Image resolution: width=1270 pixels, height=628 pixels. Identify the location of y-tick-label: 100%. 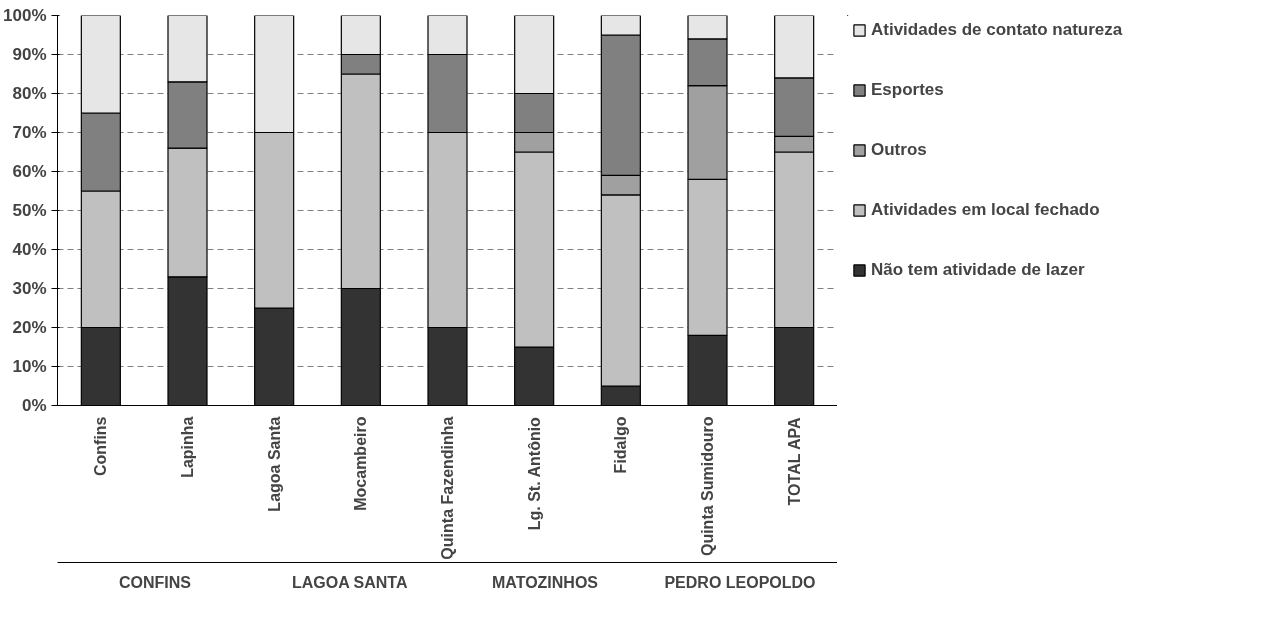
(25, 15).